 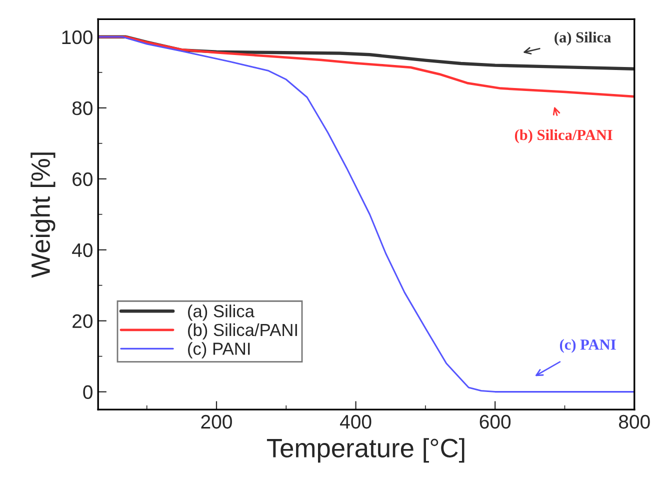 What do you see at coordinates (634, 421) in the screenshot?
I see `x-tick-label: 800` at bounding box center [634, 421].